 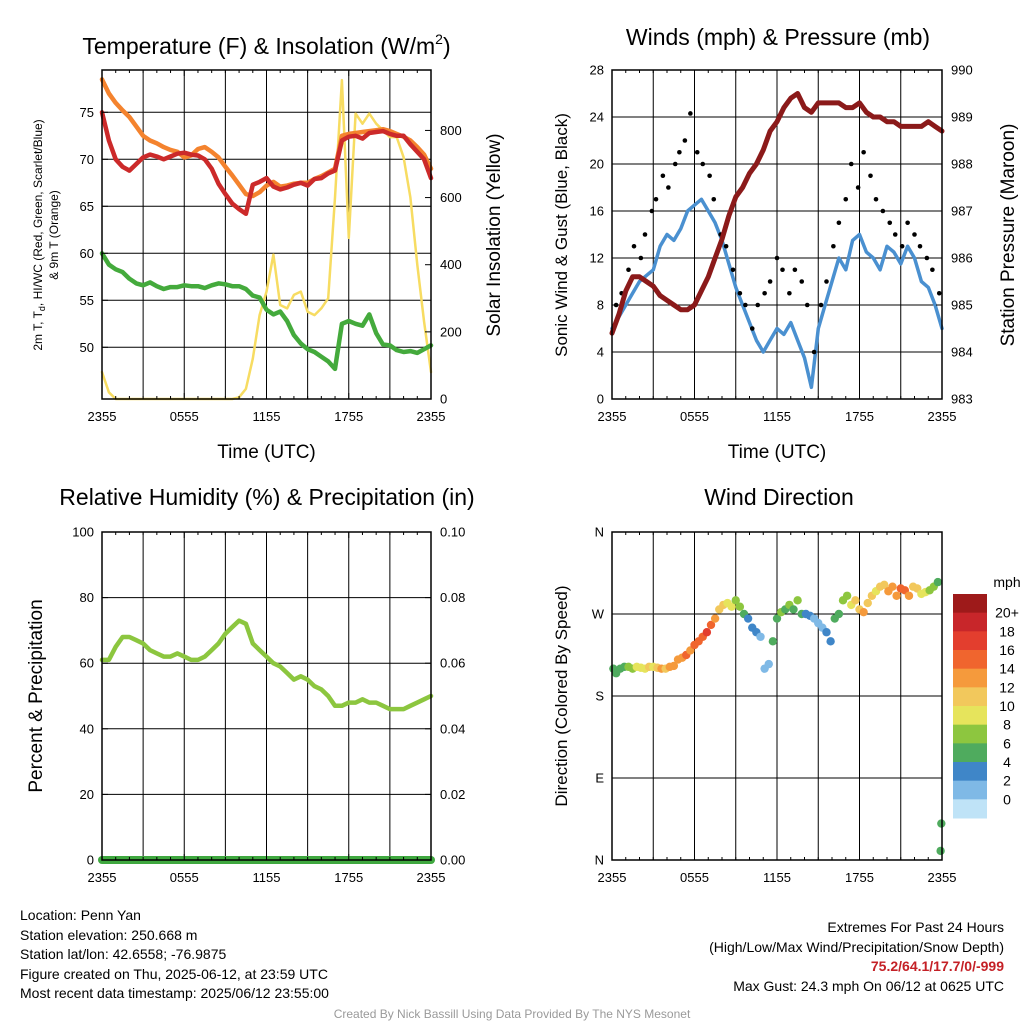 What do you see at coordinates (962, 305) in the screenshot?
I see `y-tick-label-right: 985` at bounding box center [962, 305].